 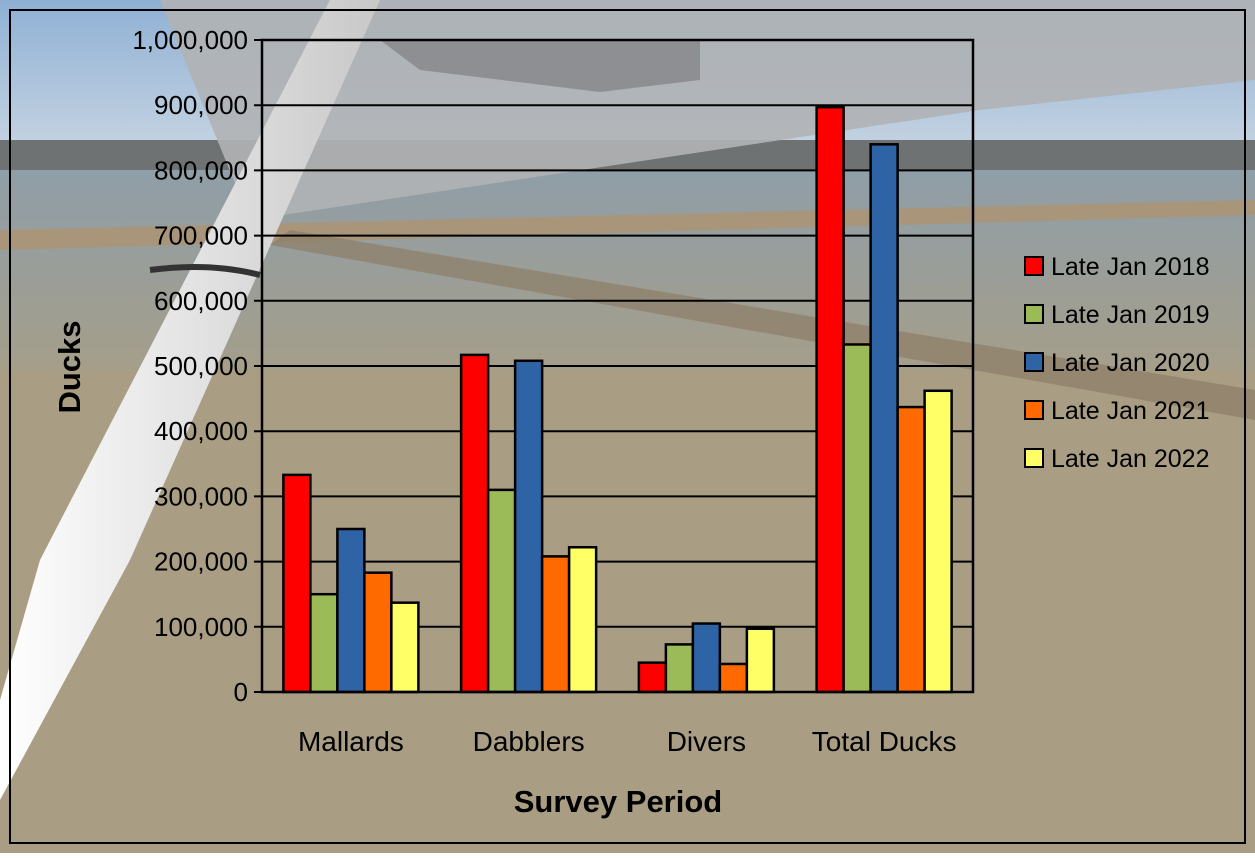 What do you see at coordinates (528, 526) in the screenshot?
I see `bar-dabblers-late-jan-2020` at bounding box center [528, 526].